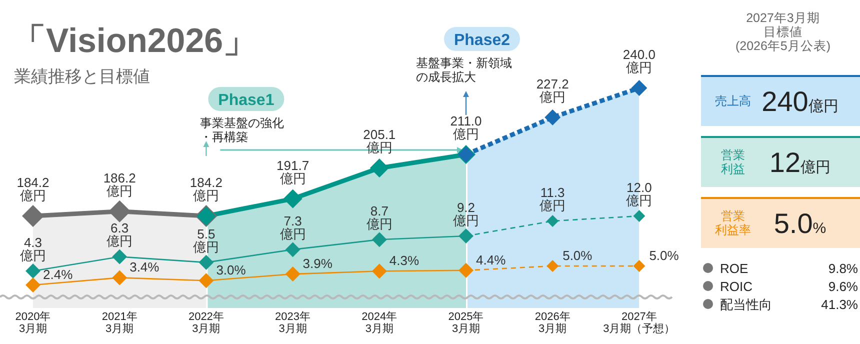 Image resolution: width=860 pixels, height=344 pixels. I want to click on data-label: 6.3 億円, so click(119, 234).